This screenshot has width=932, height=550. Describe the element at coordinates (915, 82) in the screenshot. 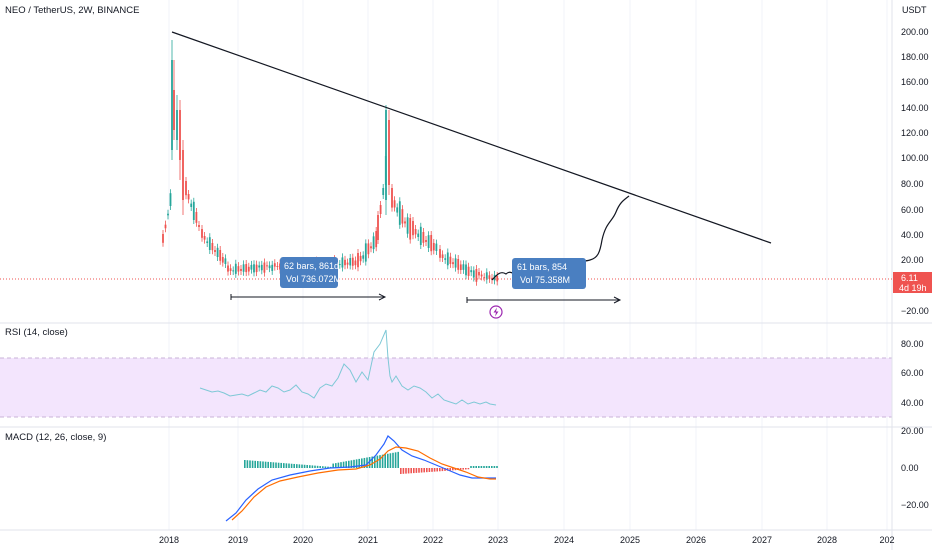

I see `price-tick-label: 160.00` at that location.